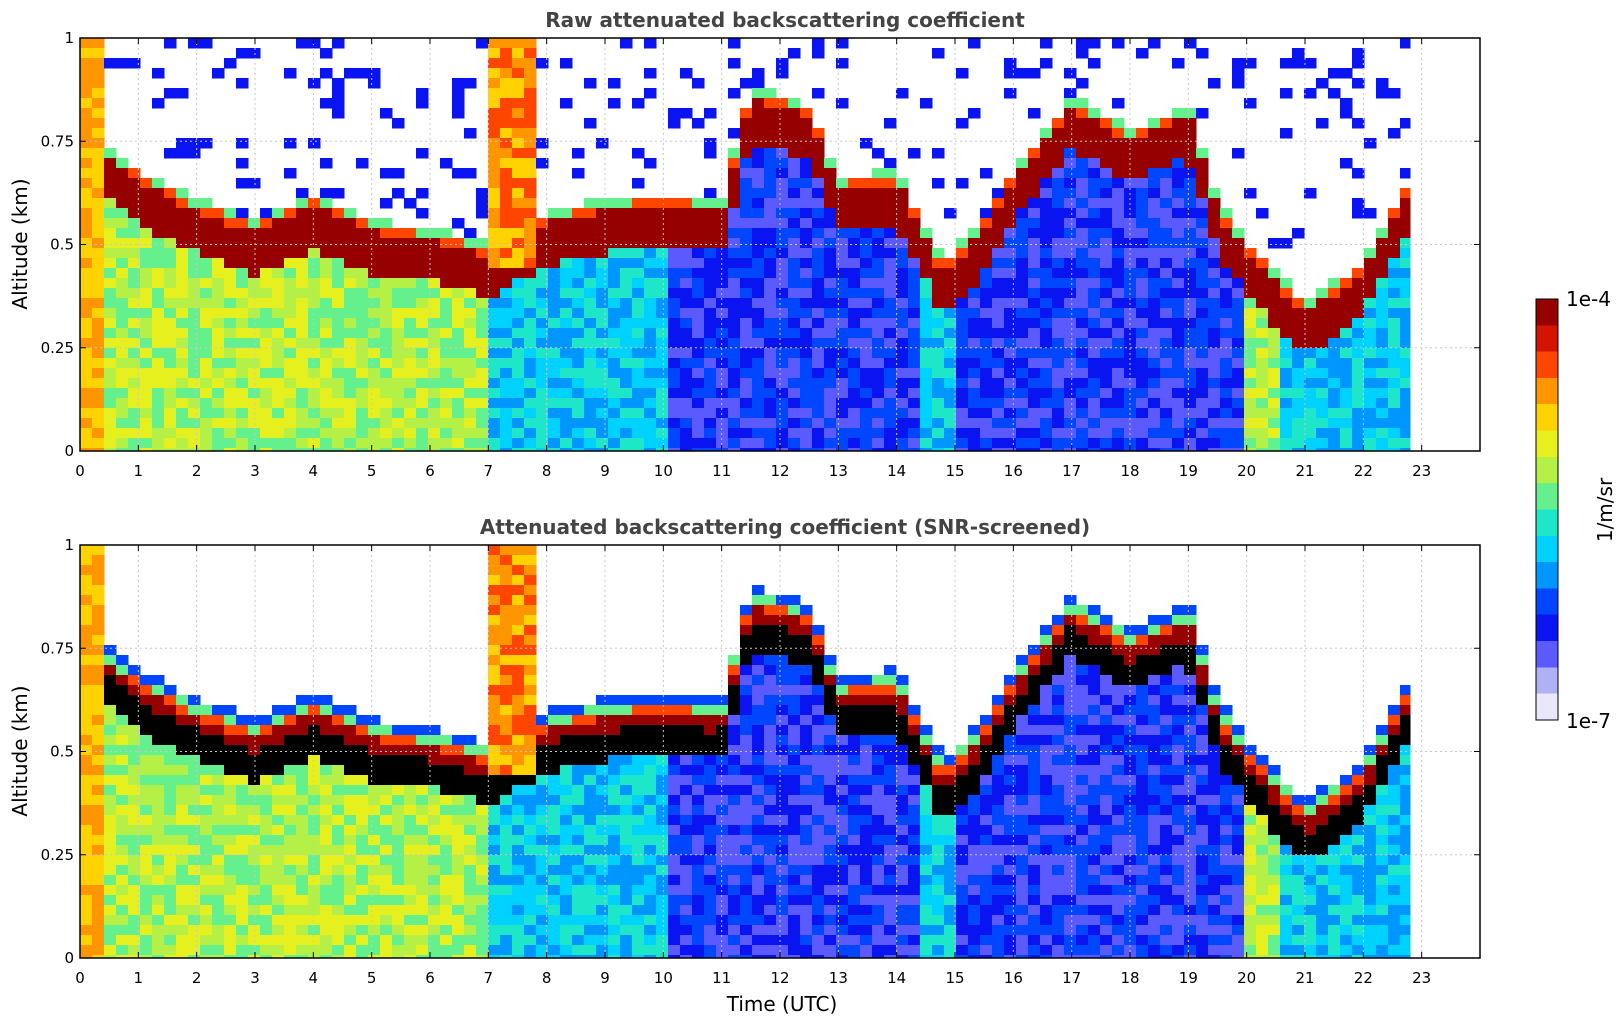 This screenshot has width=1621, height=1020. What do you see at coordinates (314, 471) in the screenshot?
I see `x-tick-label: 4` at bounding box center [314, 471].